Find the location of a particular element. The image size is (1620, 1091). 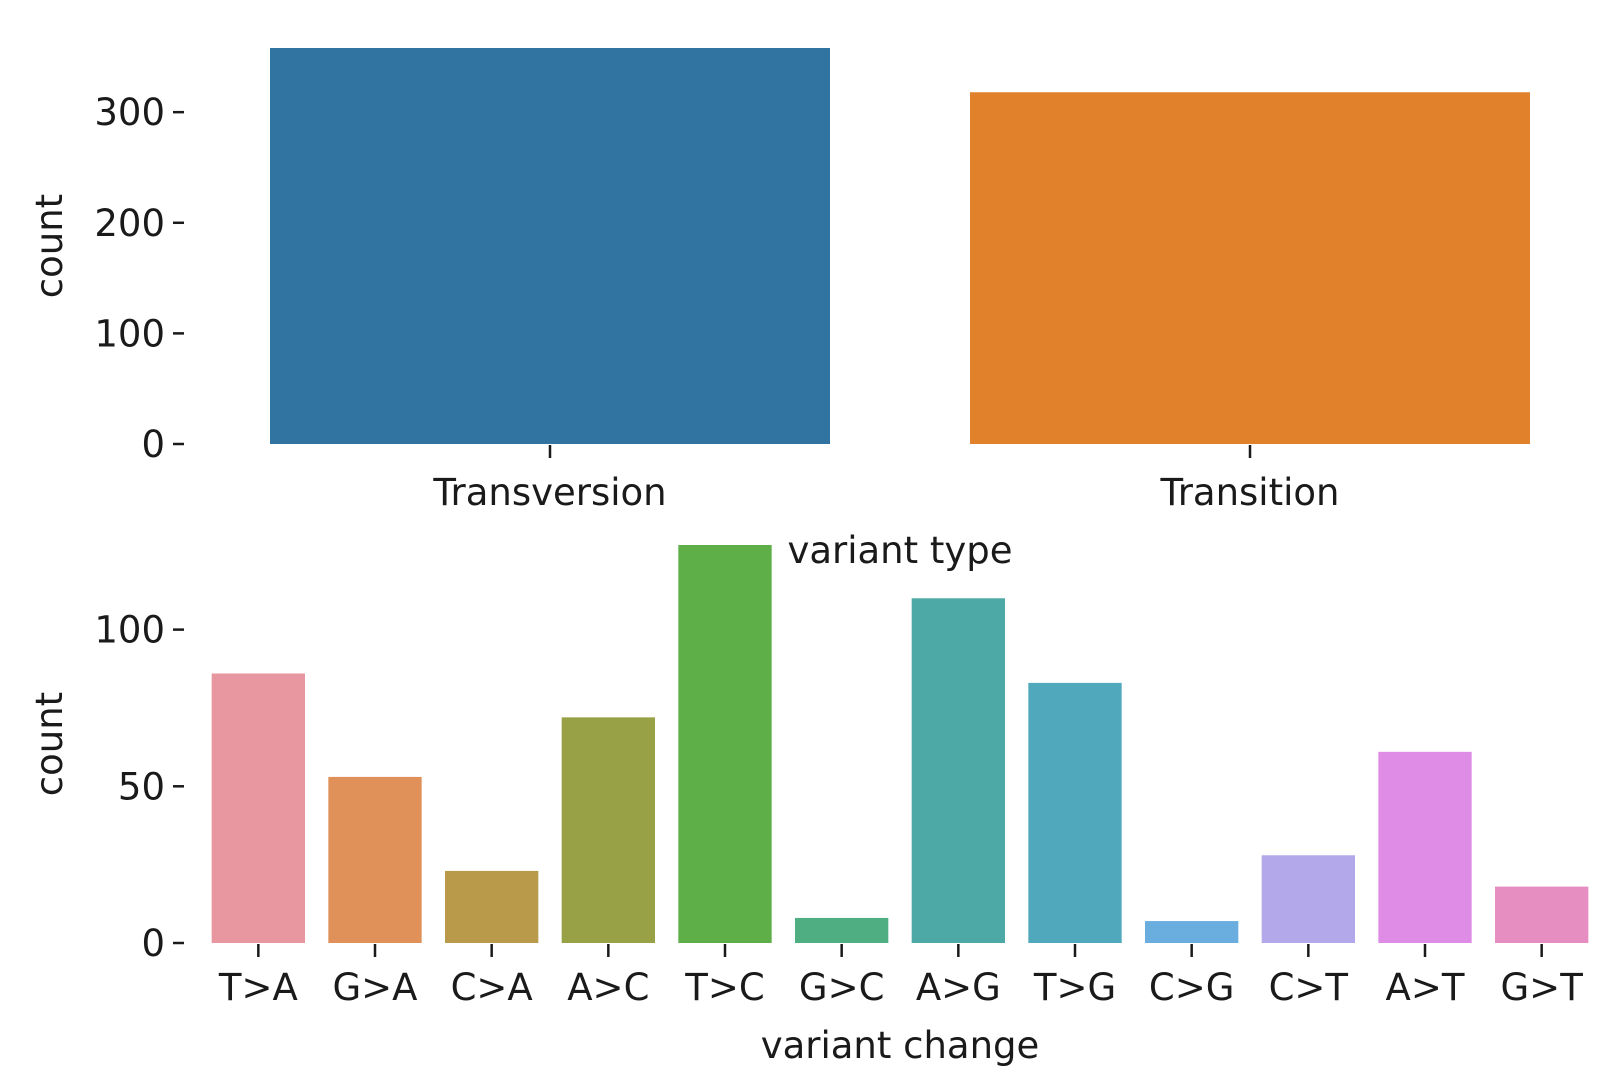

y-tick-label: 300 is located at coordinates (129, 112).